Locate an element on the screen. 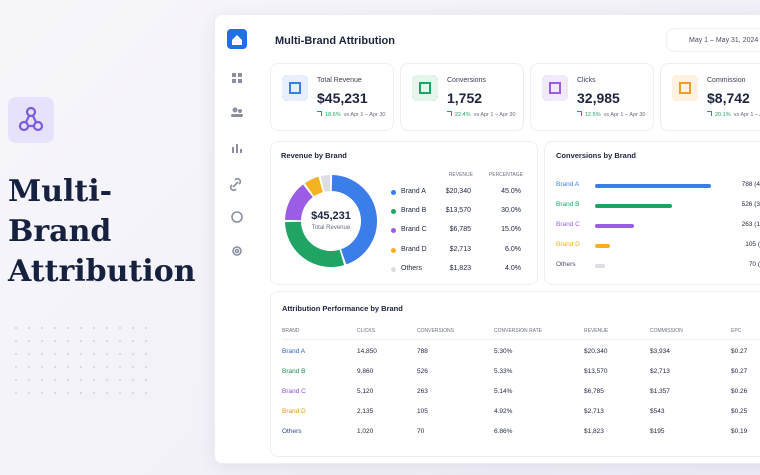 This screenshot has width=760, height=475. panel-title: Conversions by Brand is located at coordinates (596, 155).